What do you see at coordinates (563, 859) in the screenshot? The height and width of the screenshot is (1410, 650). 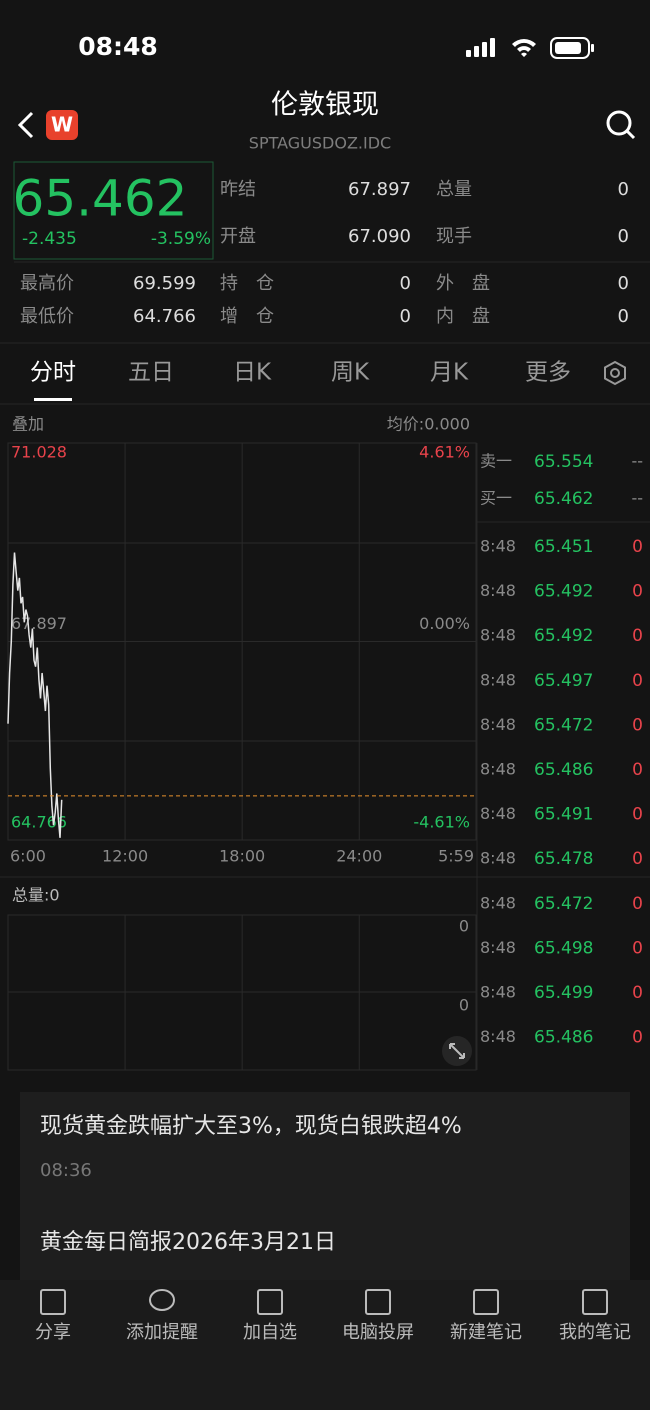 I see `trade-price: 65.478` at bounding box center [563, 859].